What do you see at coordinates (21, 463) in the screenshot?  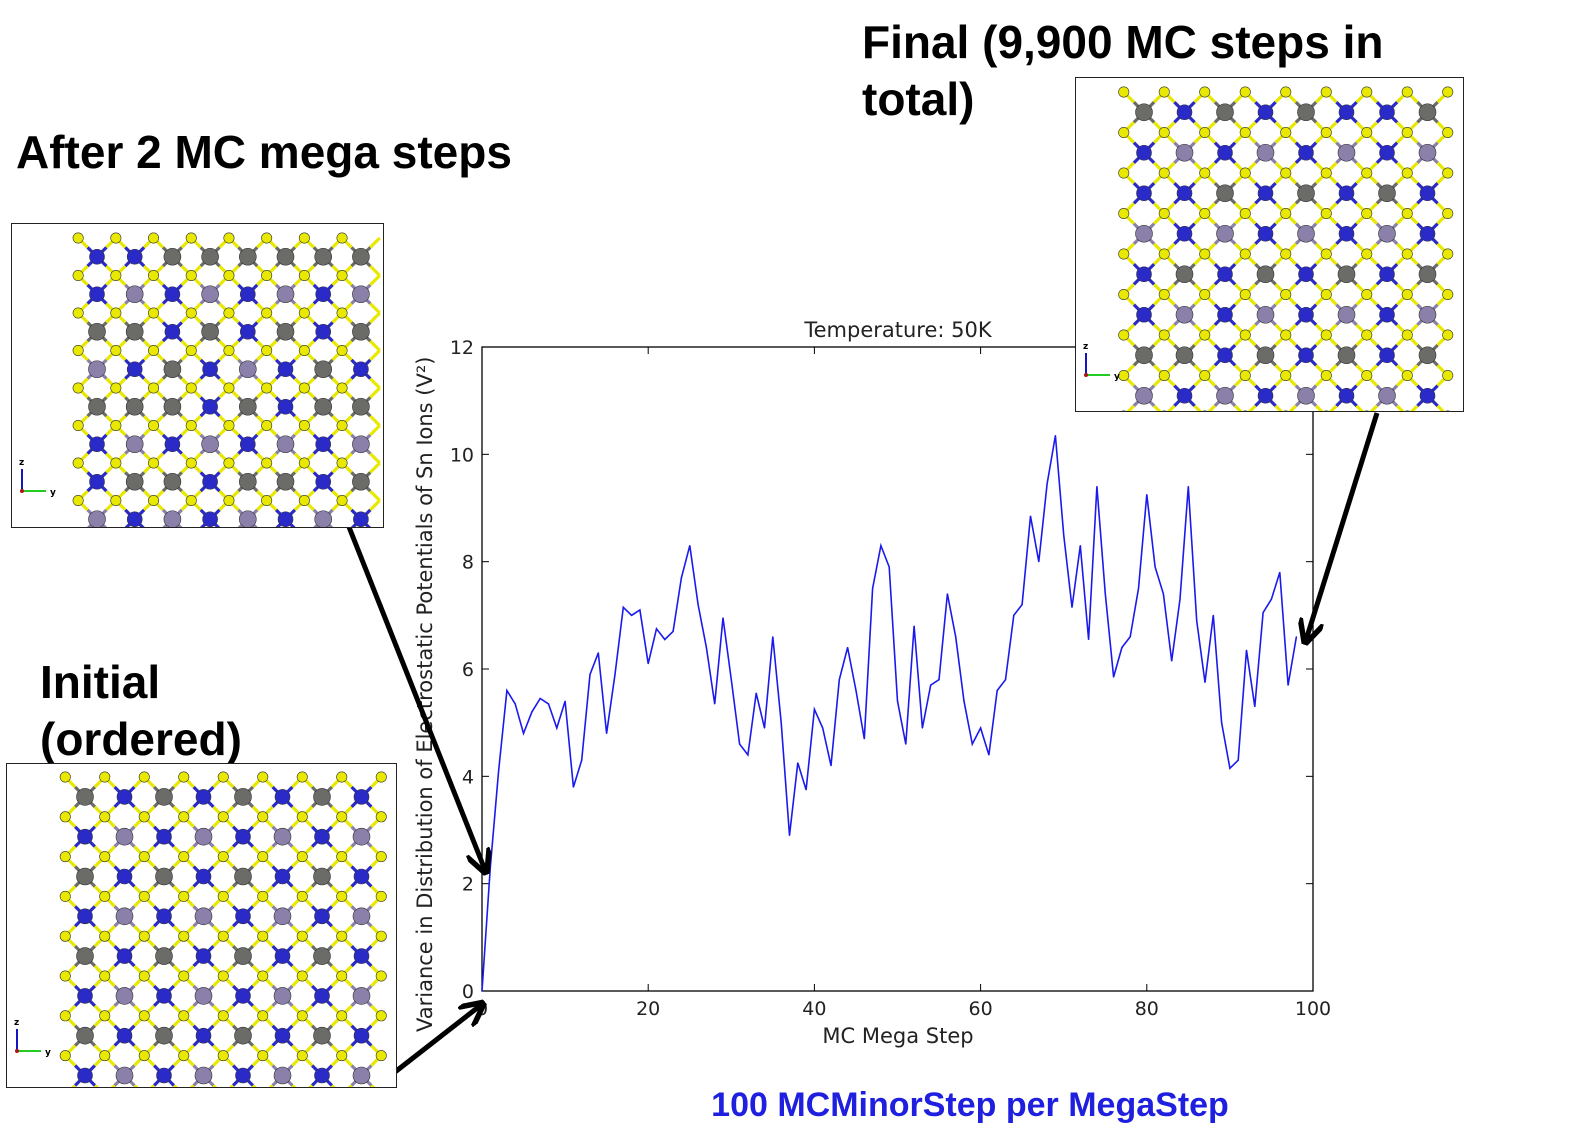 I see `axis-z-glyph: z` at bounding box center [21, 463].